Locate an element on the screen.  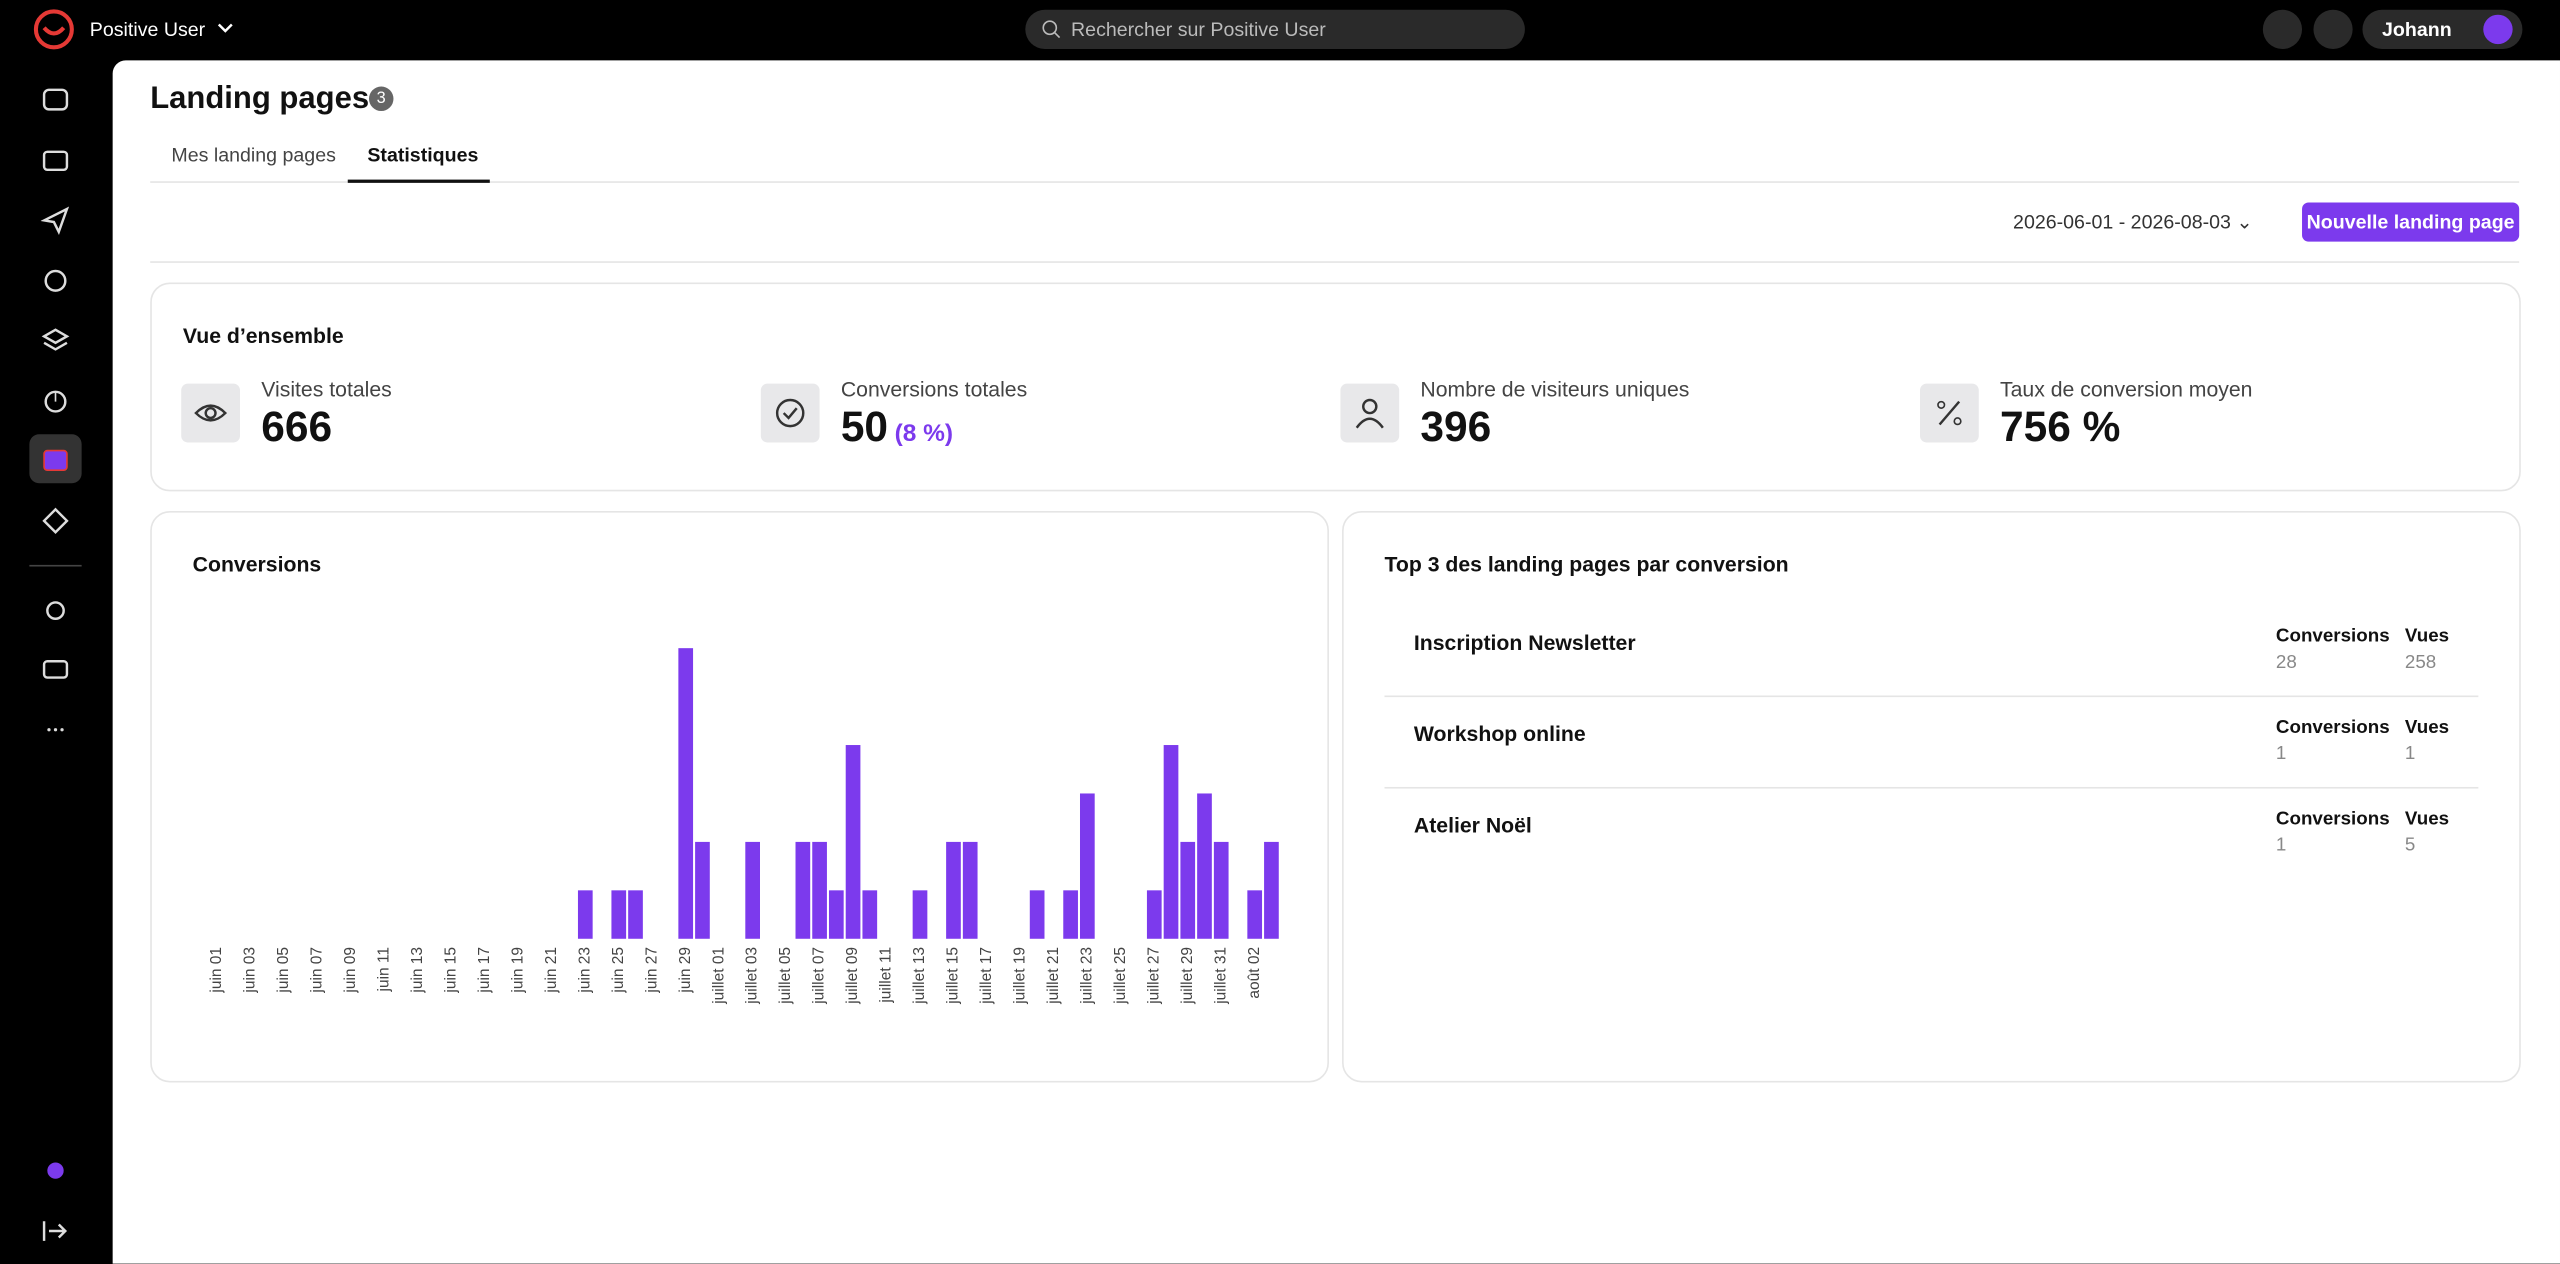
x-tick-label: juillet 29 is located at coordinates (1187, 976).